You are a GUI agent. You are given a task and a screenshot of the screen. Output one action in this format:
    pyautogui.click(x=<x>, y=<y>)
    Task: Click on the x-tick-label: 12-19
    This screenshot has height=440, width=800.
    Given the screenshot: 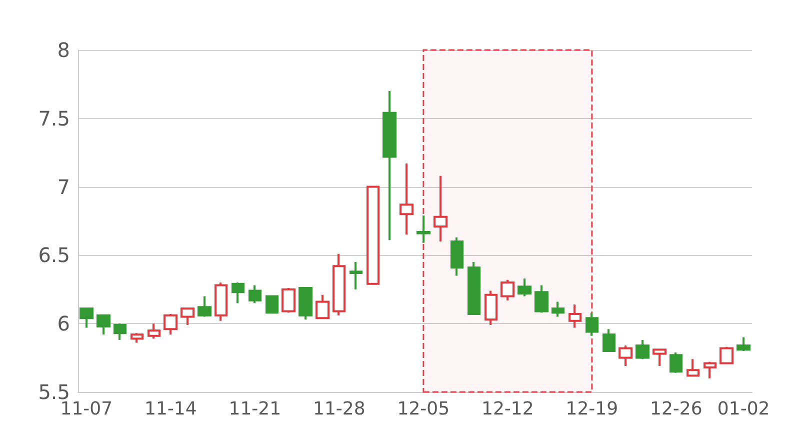 What is the action you would take?
    pyautogui.click(x=592, y=409)
    